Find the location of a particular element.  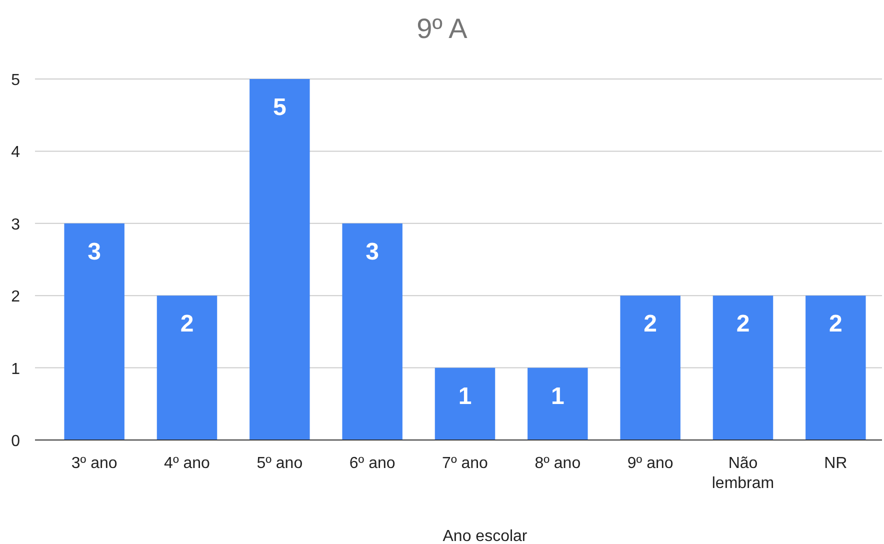

data-label: 5 is located at coordinates (279, 107).